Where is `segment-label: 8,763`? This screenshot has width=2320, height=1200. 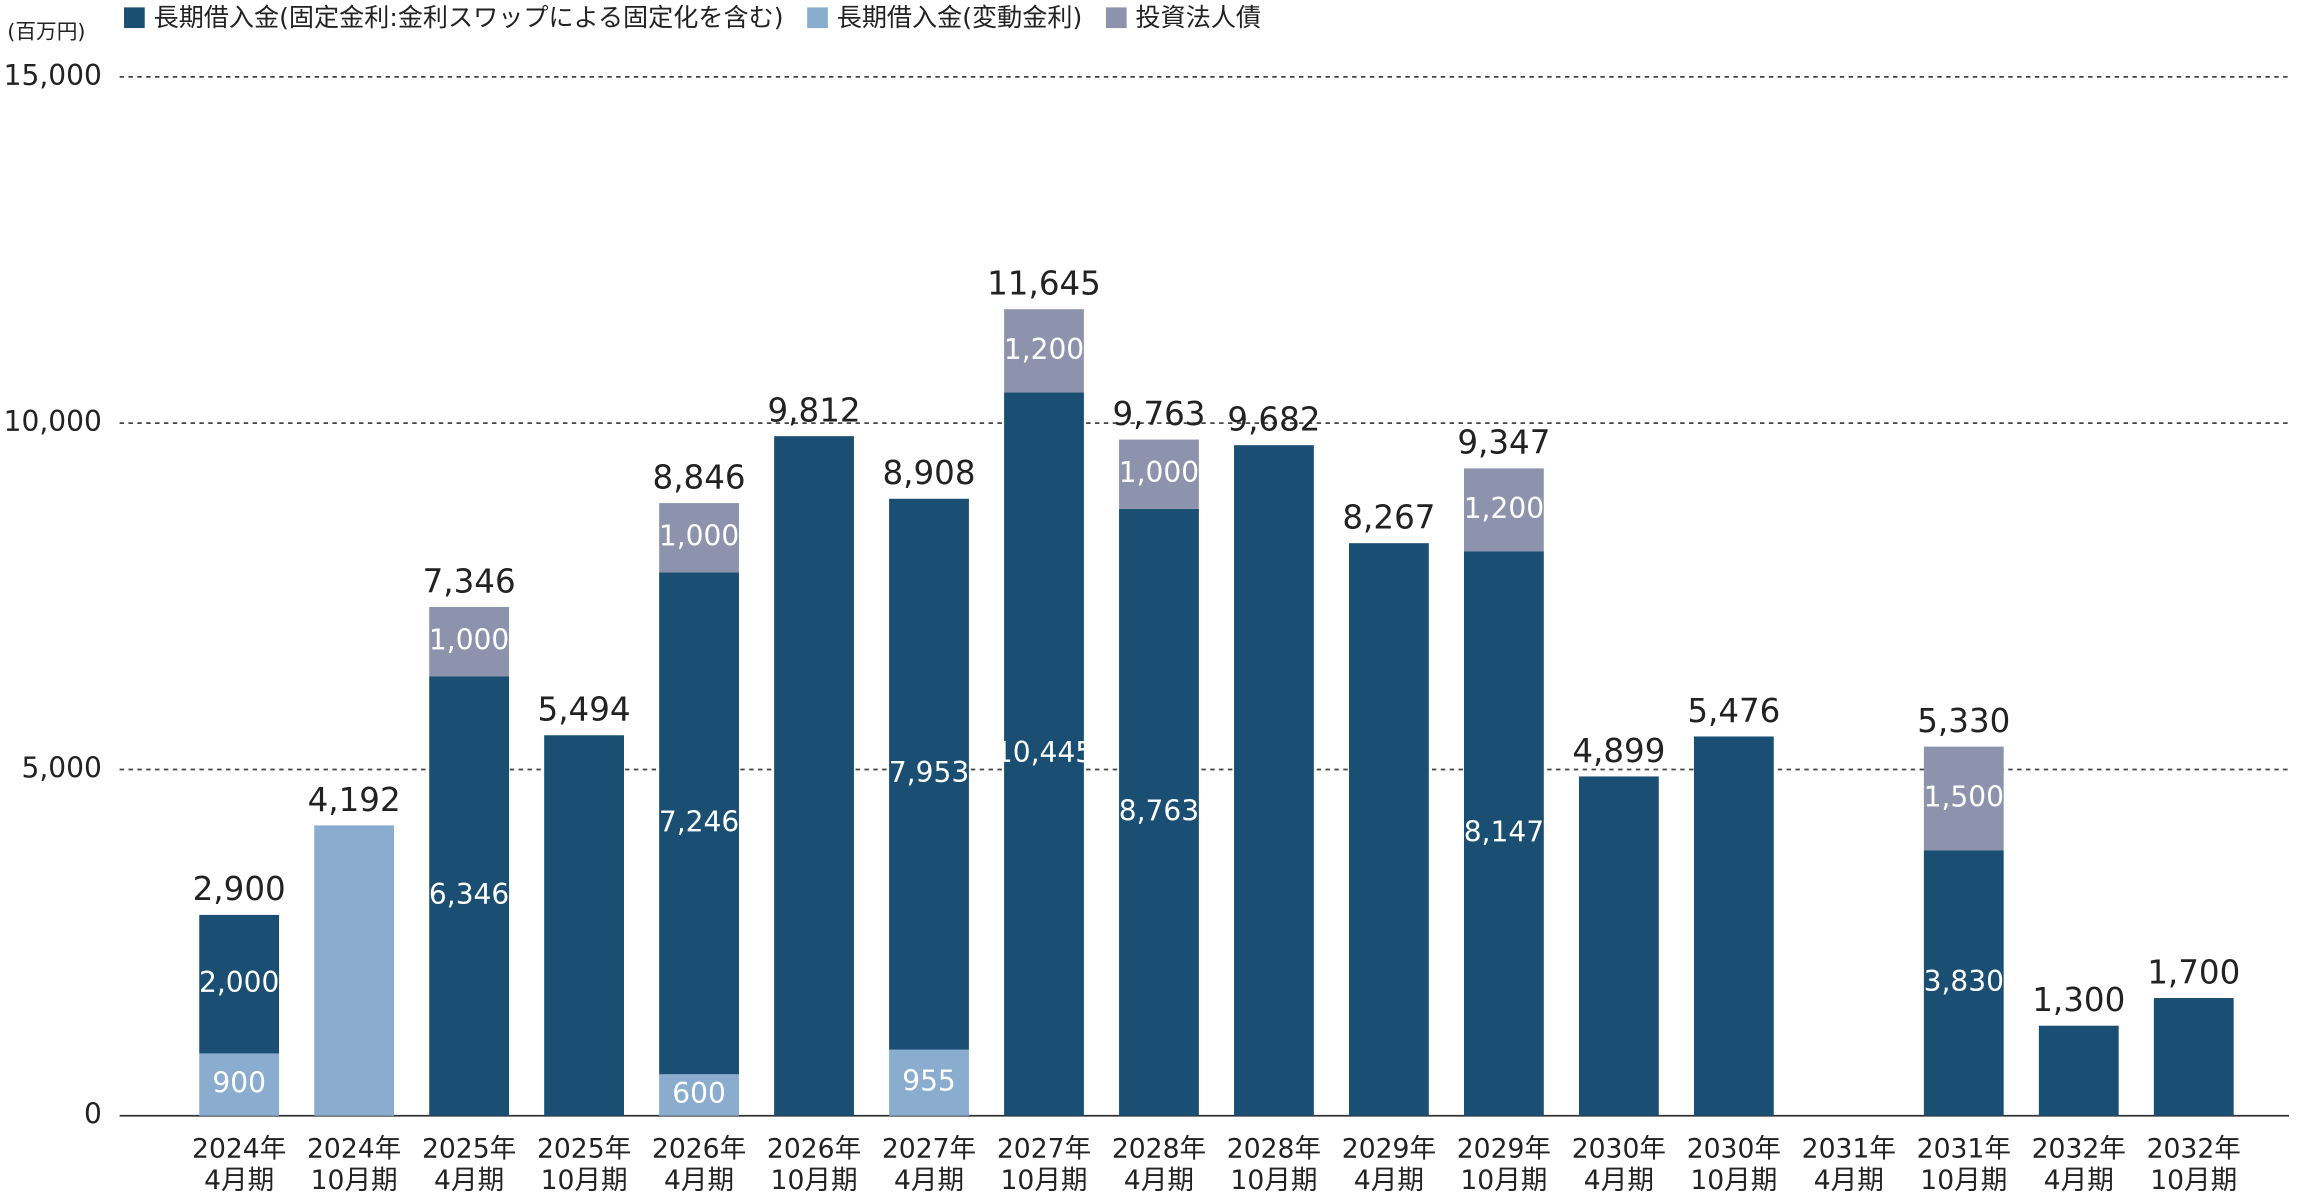 segment-label: 8,763 is located at coordinates (1159, 810).